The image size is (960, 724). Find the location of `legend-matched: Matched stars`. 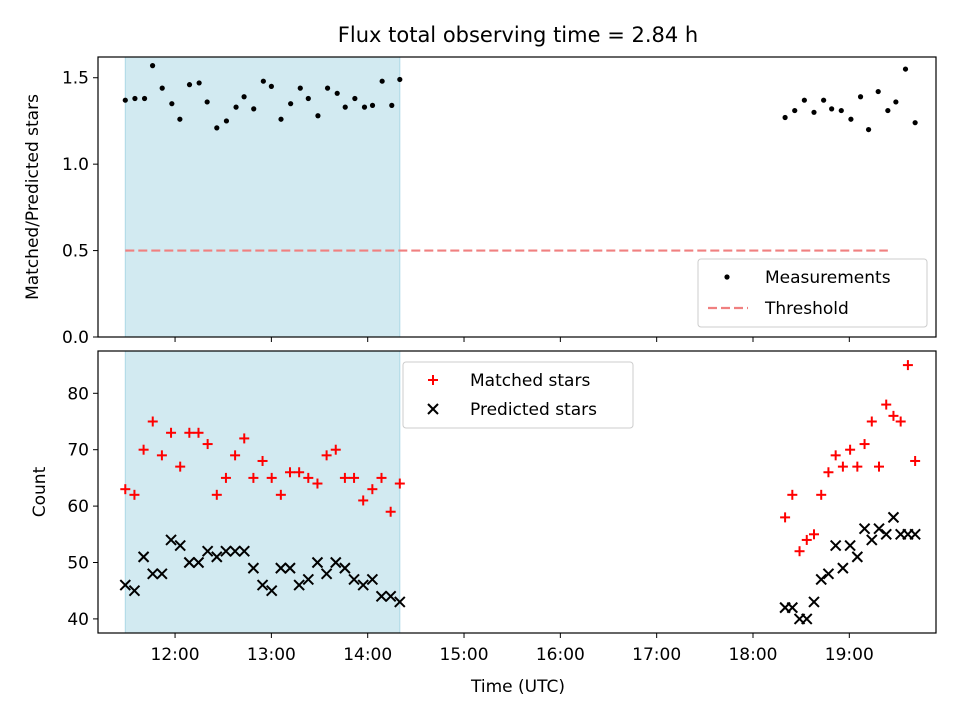

legend-matched: Matched stars is located at coordinates (530, 381).